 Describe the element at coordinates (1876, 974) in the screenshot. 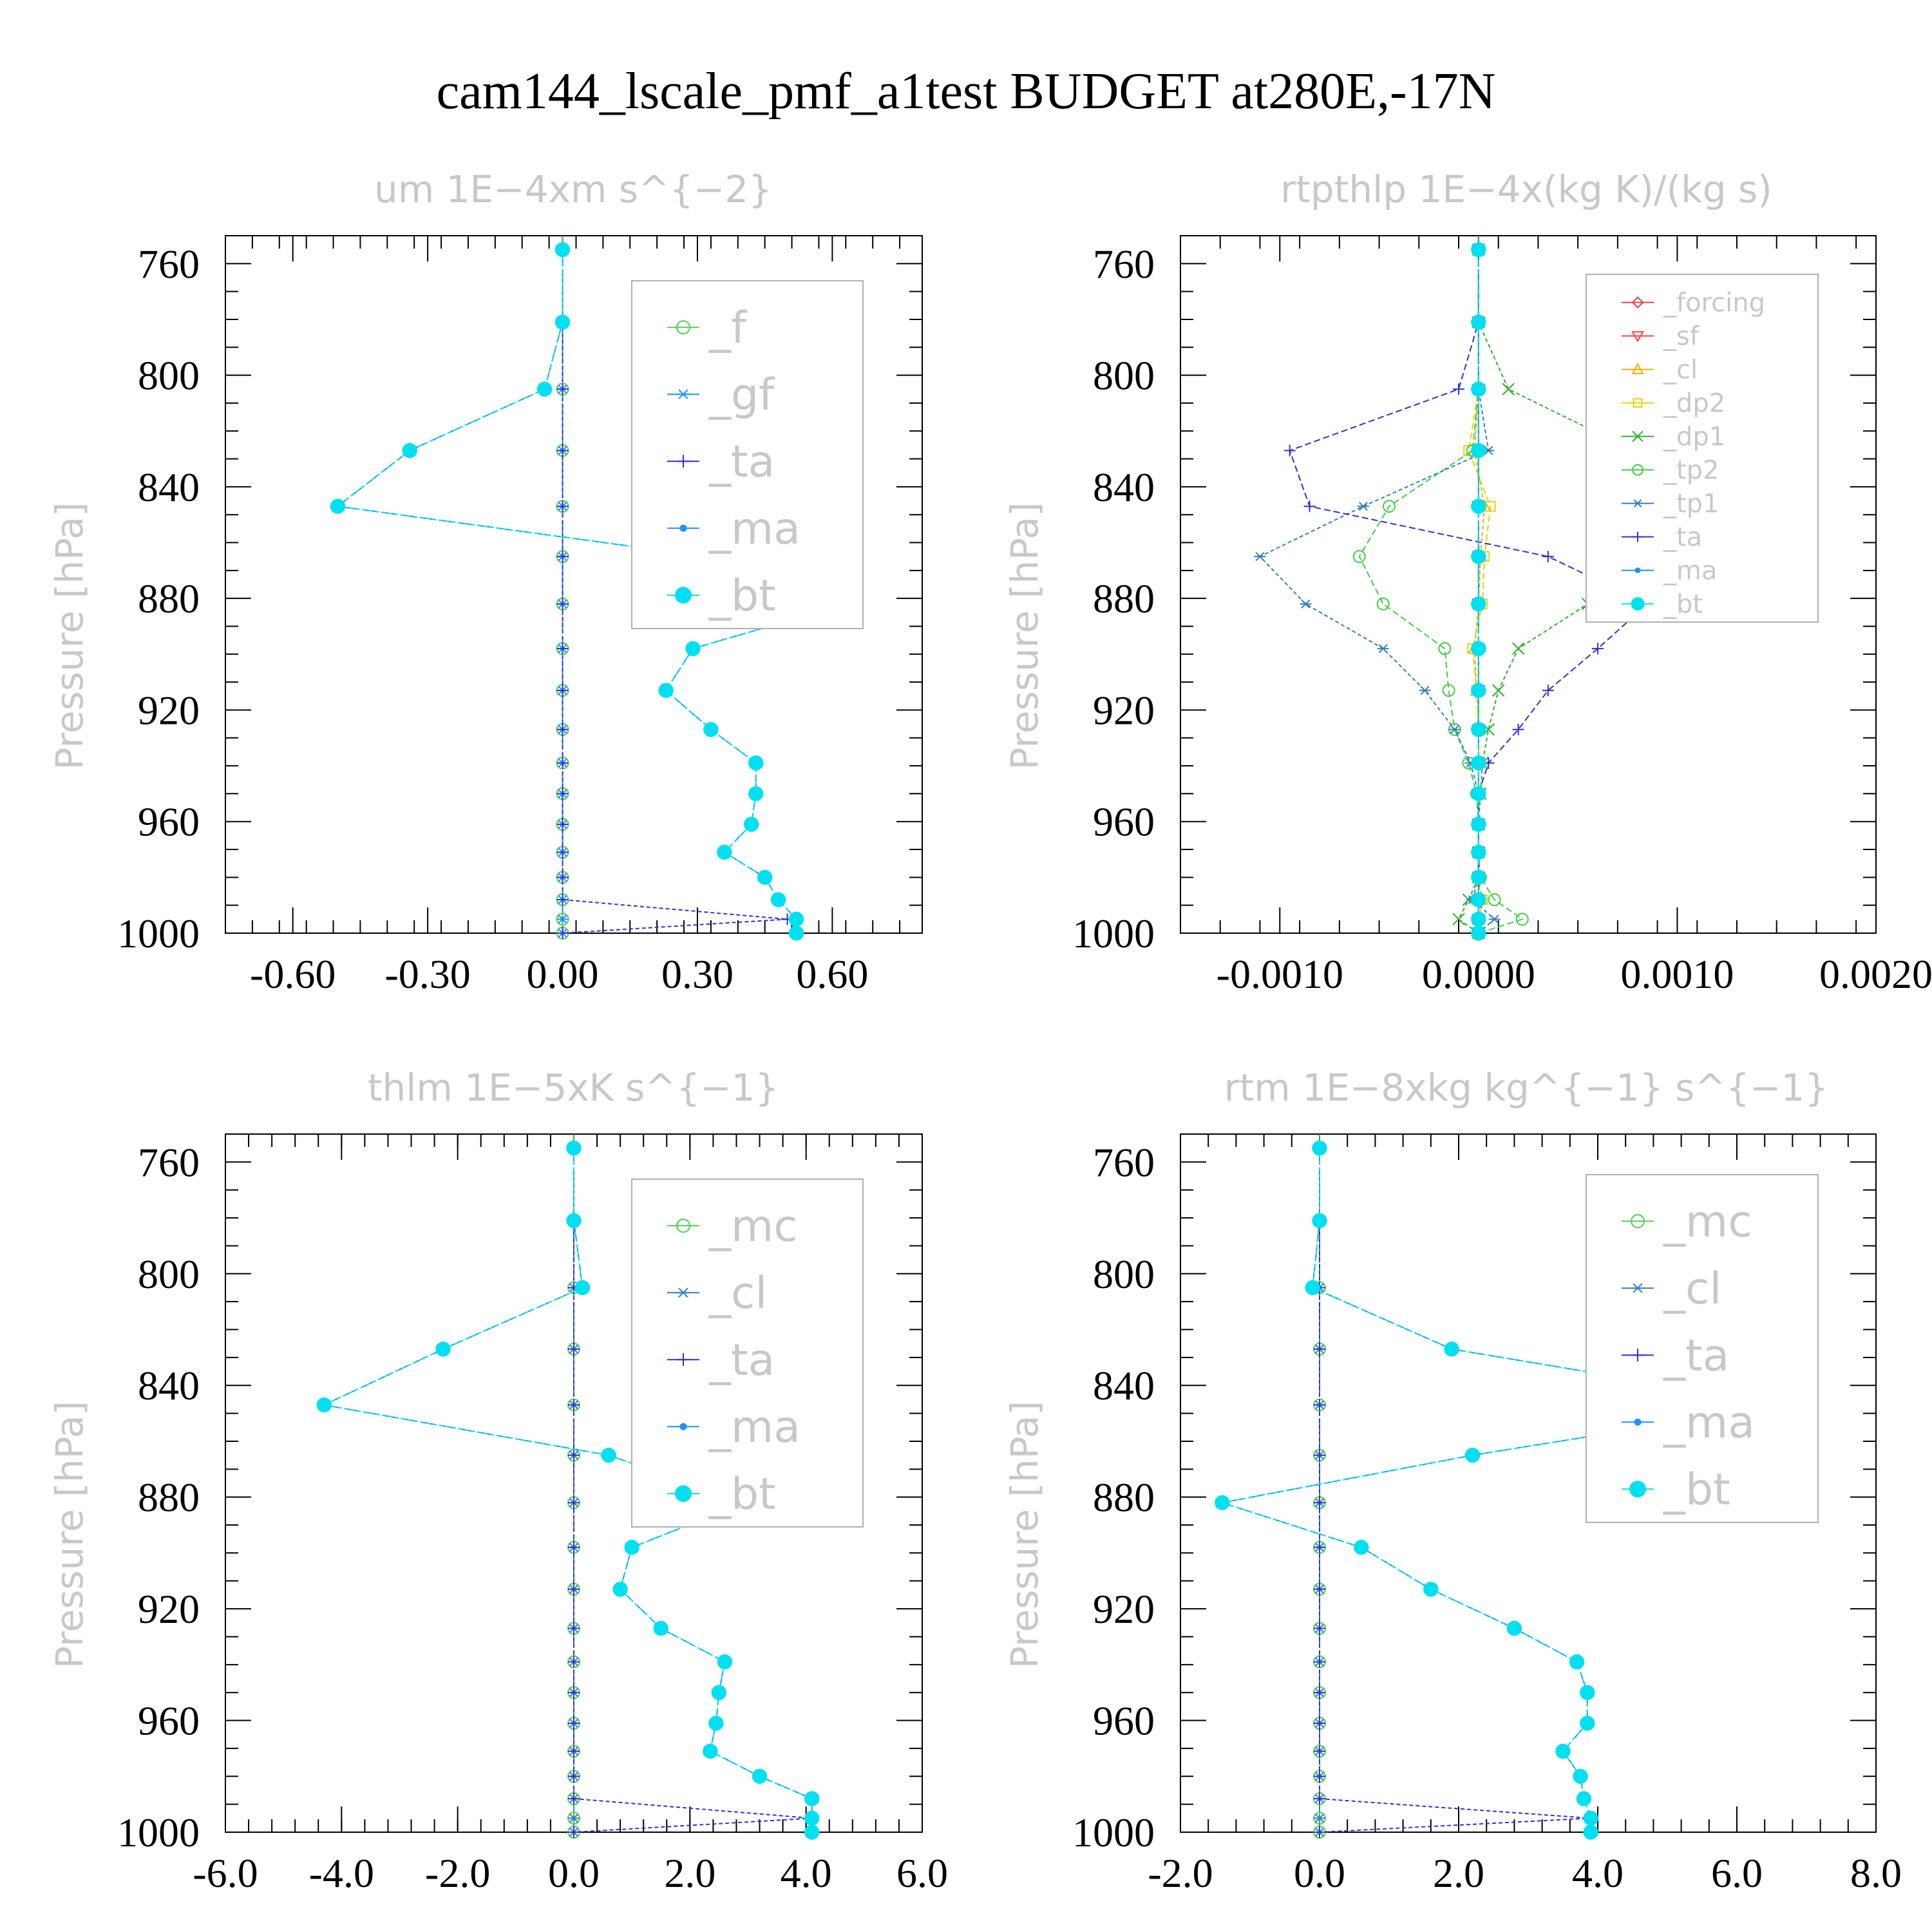

I see `x-tick-label: 0.0020` at that location.